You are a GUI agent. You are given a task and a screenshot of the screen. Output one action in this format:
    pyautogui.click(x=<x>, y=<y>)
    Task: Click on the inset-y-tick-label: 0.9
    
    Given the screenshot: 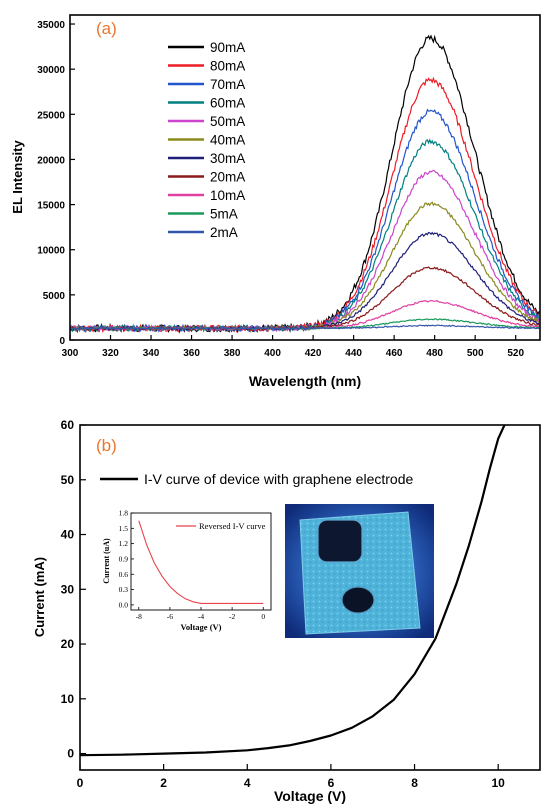 What is the action you would take?
    pyautogui.click(x=124, y=558)
    